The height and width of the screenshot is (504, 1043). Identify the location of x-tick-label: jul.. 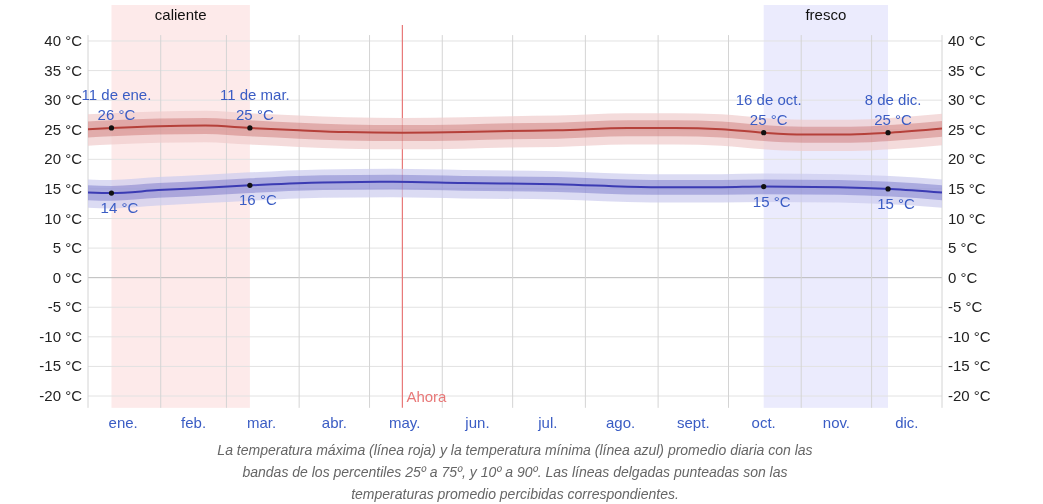
(547, 422).